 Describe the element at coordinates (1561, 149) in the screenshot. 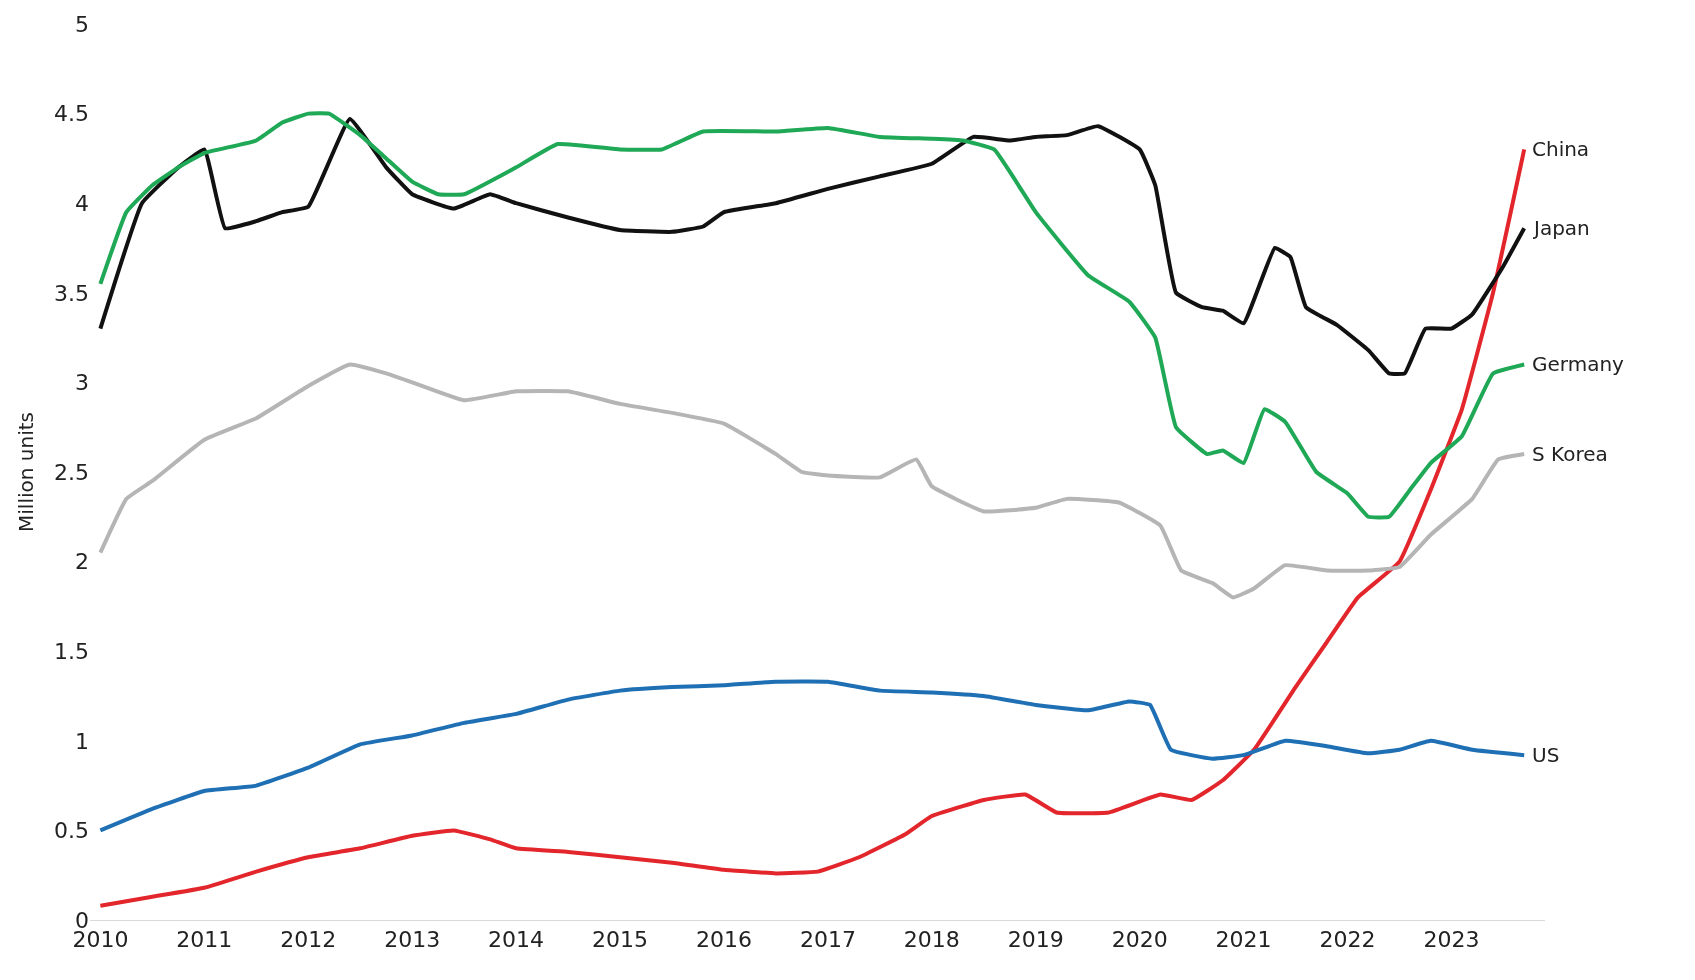

I see `series-label: China` at that location.